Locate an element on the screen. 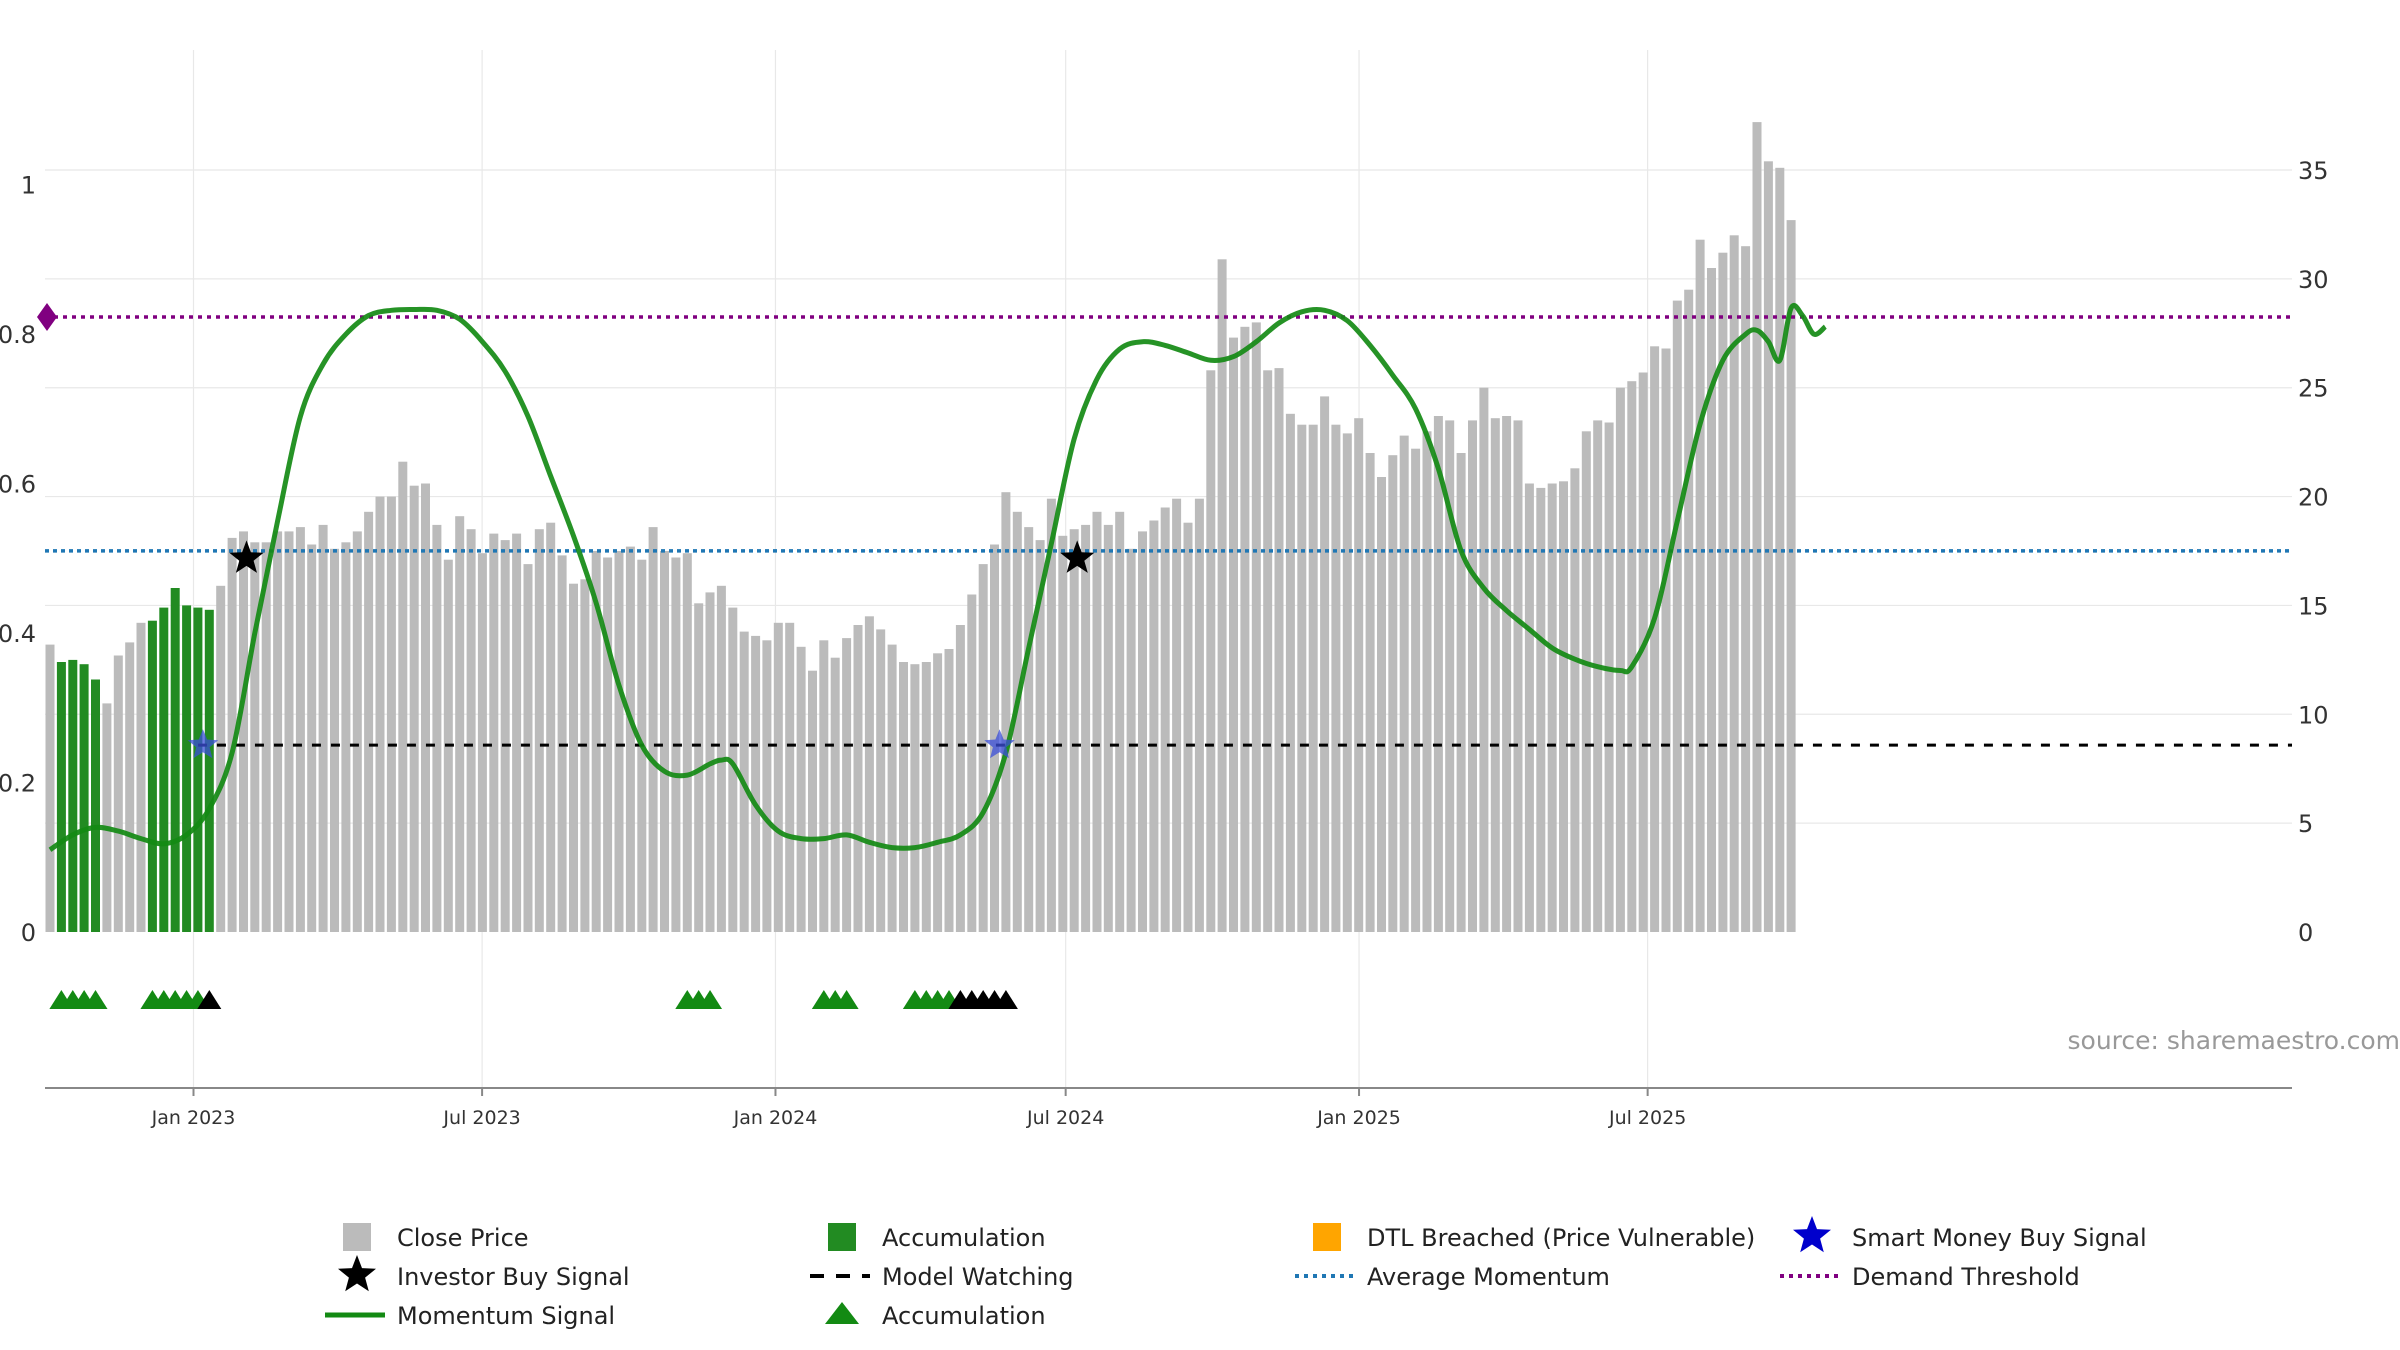  legend-label: Close Price is located at coordinates (463, 1238).